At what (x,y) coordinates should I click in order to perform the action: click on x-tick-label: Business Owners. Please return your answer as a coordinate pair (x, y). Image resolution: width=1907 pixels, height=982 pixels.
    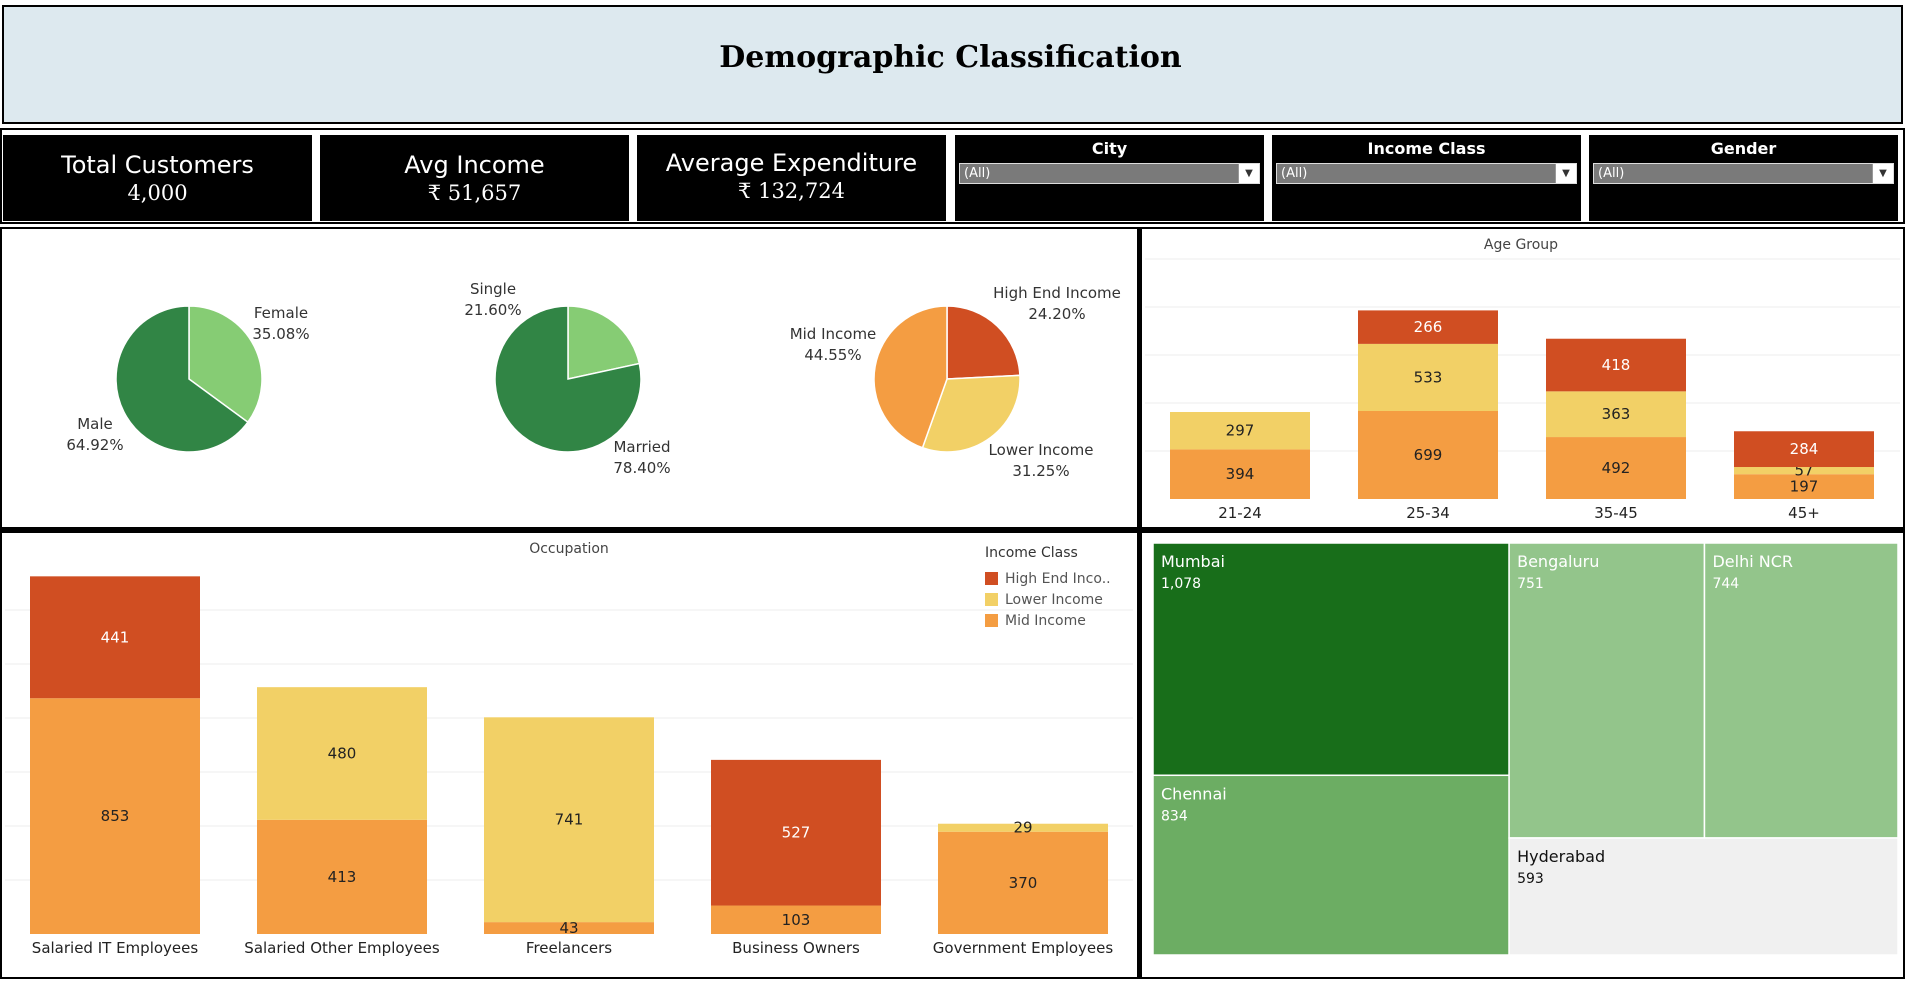
    Looking at the image, I should click on (796, 948).